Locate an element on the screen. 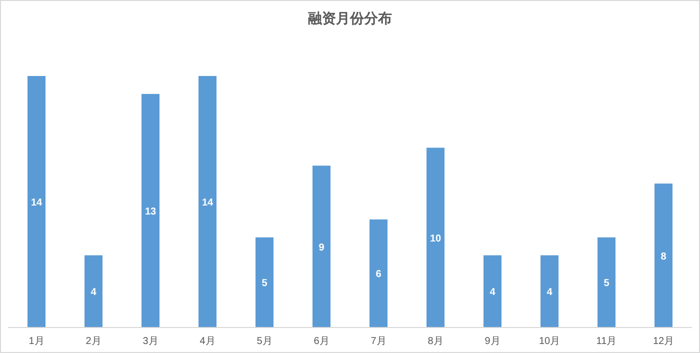 This screenshot has width=700, height=353. x-tick-label: 7月 is located at coordinates (378, 341).